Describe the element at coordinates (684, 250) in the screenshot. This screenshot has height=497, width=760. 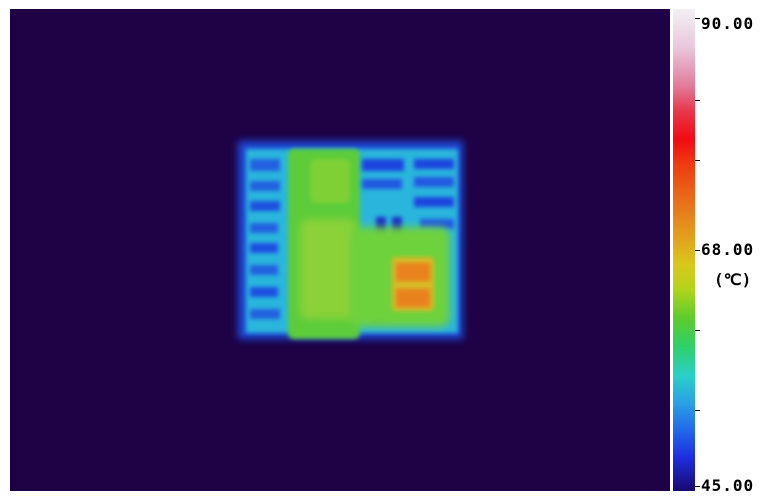
I see `temperature-colorbar` at that location.